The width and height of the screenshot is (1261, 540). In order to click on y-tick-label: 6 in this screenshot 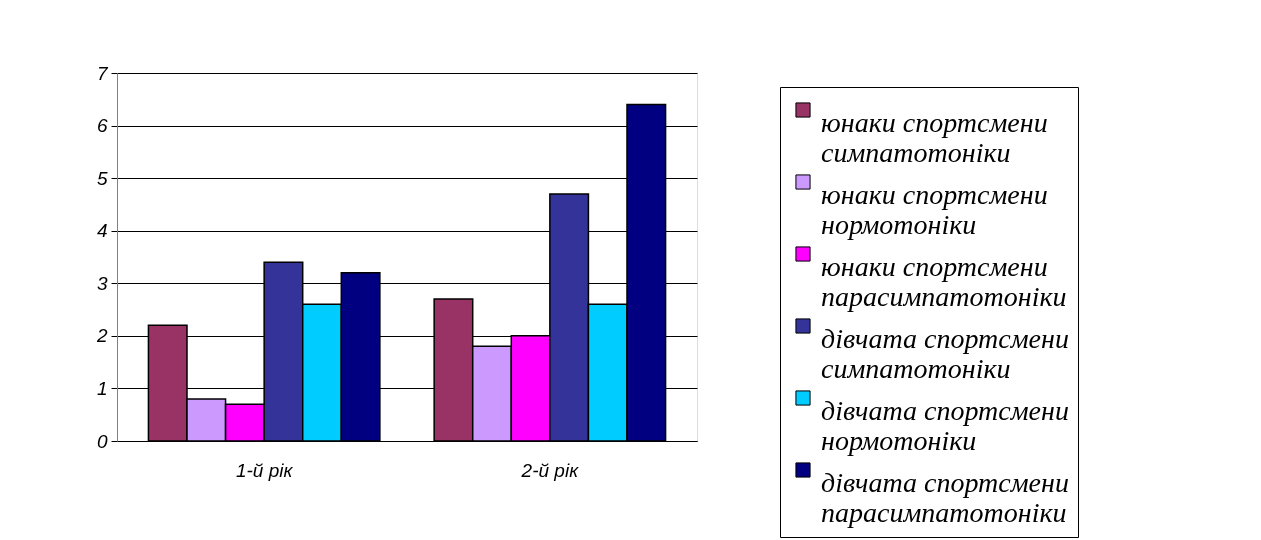, I will do `click(102, 126)`.